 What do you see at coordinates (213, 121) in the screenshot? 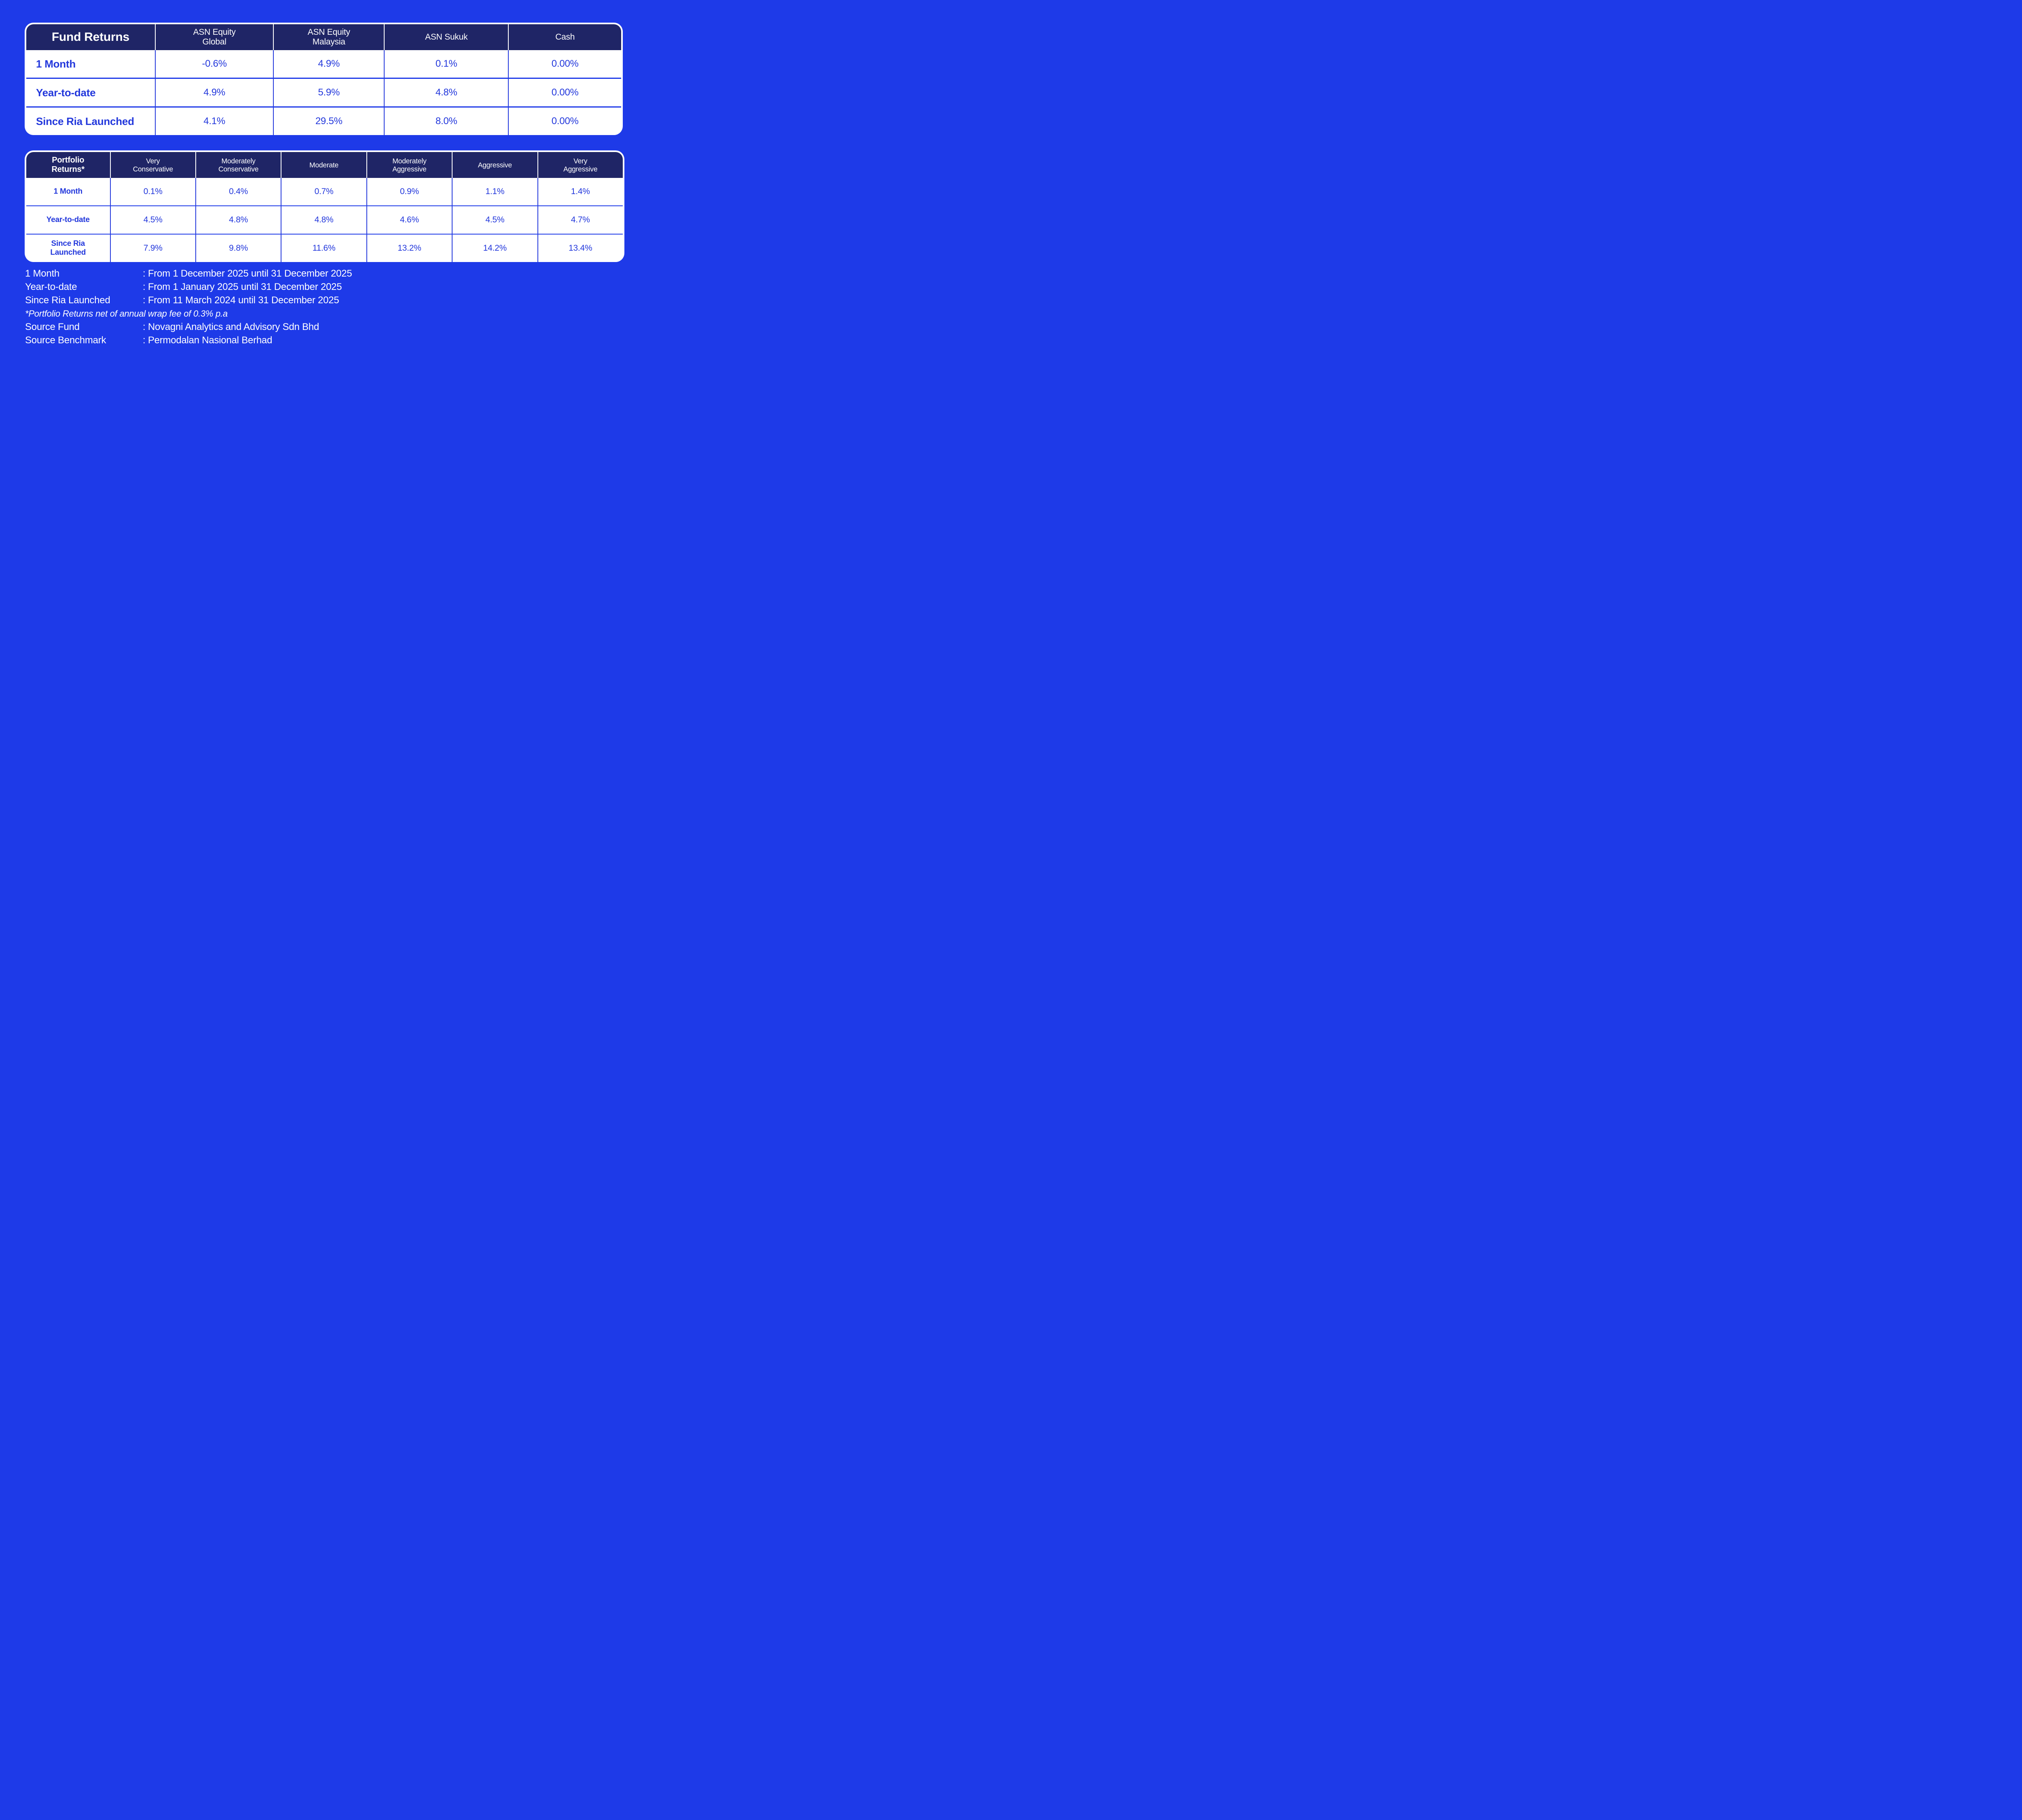
I see `cell-value: 4.1%` at bounding box center [213, 121].